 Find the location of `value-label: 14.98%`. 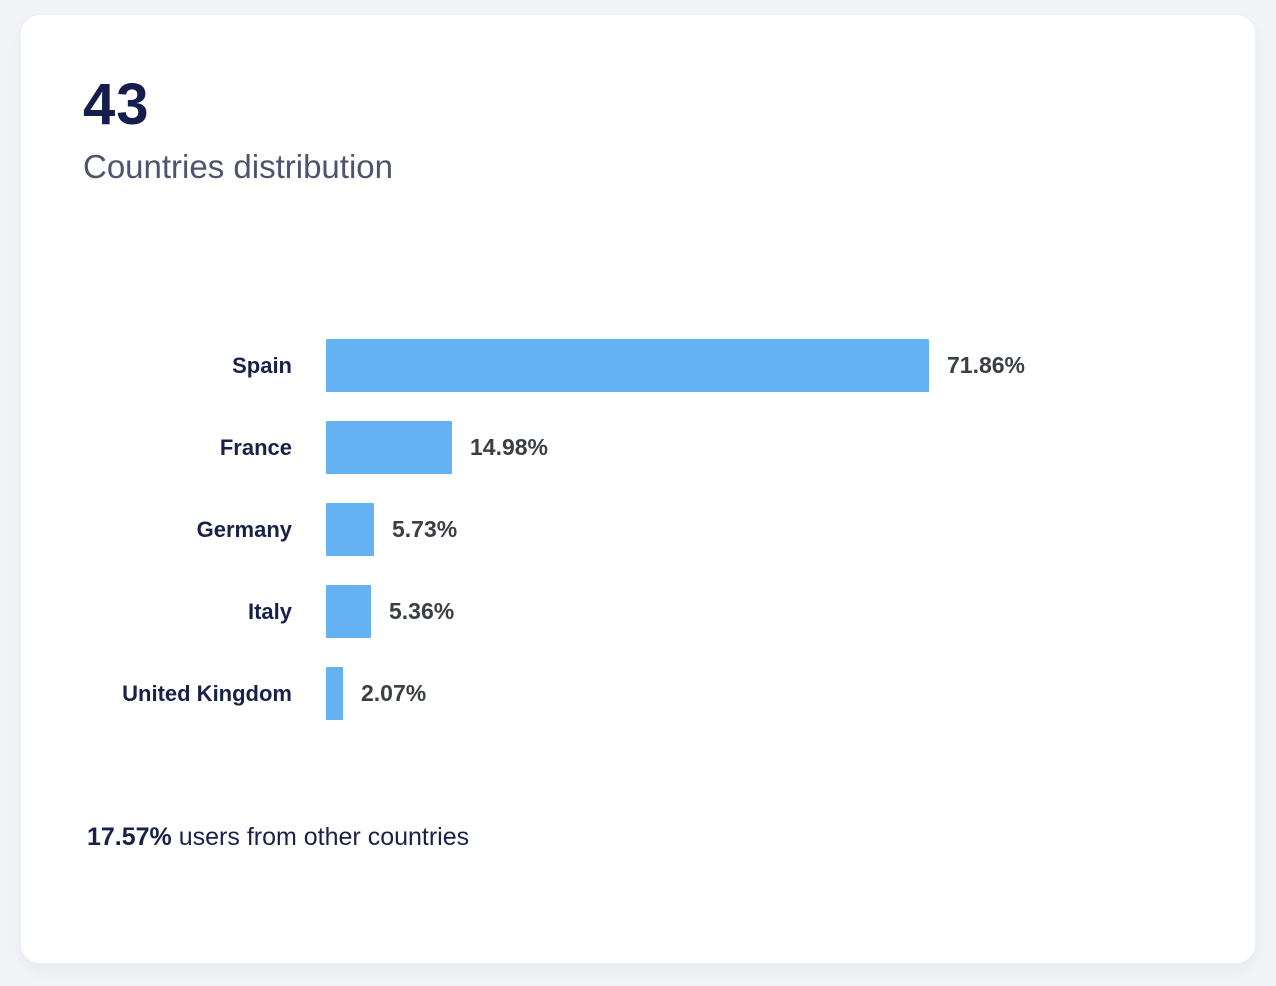

value-label: 14.98% is located at coordinates (509, 447).